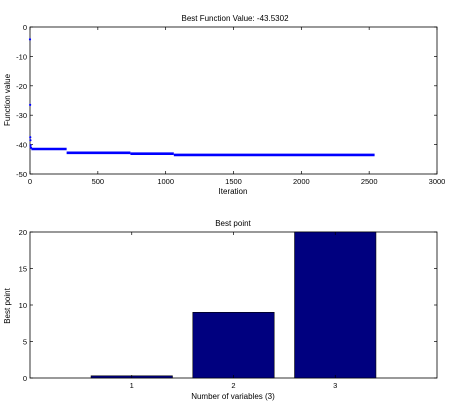 The height and width of the screenshot is (403, 457). What do you see at coordinates (98, 181) in the screenshot?
I see `plot1-x-tick-label: 500` at bounding box center [98, 181].